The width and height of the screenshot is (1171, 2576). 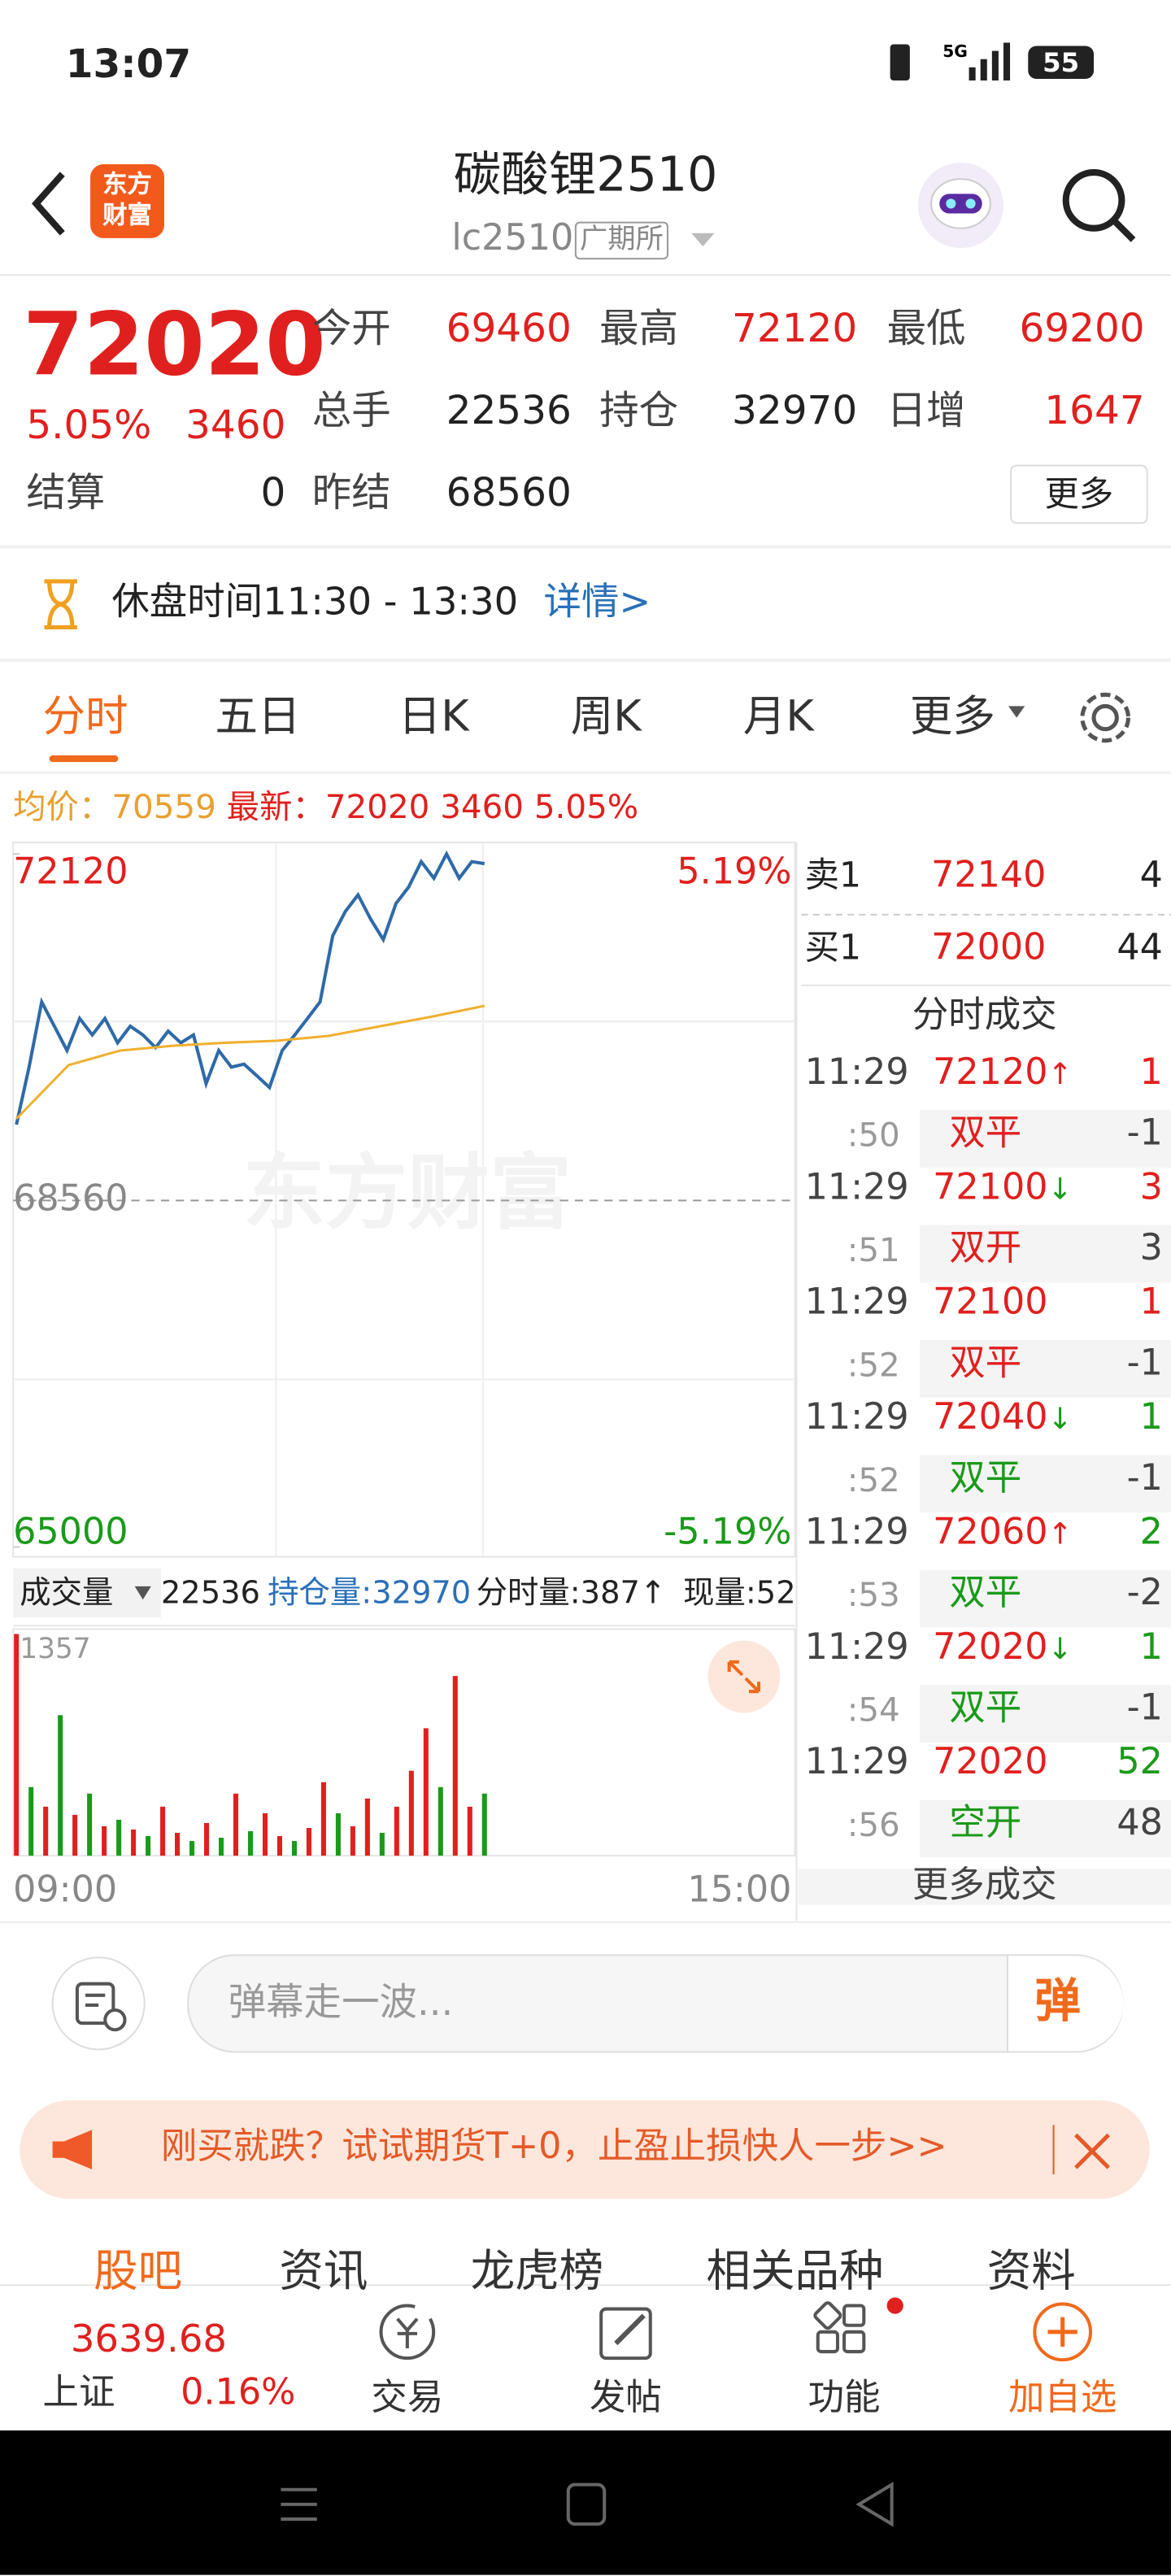 What do you see at coordinates (621, 241) in the screenshot?
I see `exchange-tag: 广期所` at bounding box center [621, 241].